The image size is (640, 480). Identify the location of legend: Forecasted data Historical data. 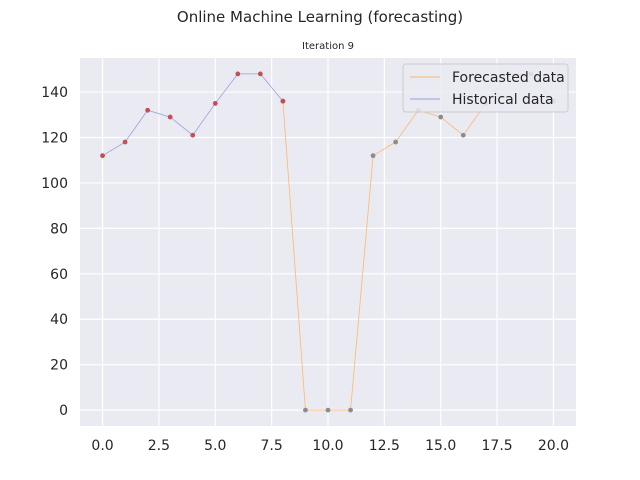
(485, 88).